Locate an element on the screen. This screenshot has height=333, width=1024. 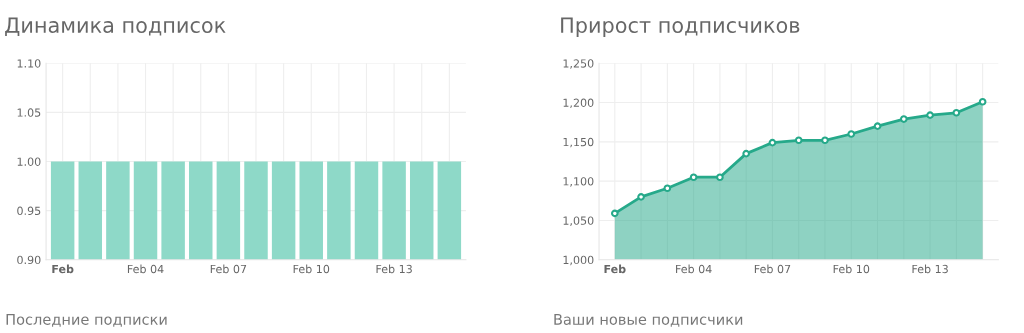
y-tick-label: 1.05 is located at coordinates (29, 112).